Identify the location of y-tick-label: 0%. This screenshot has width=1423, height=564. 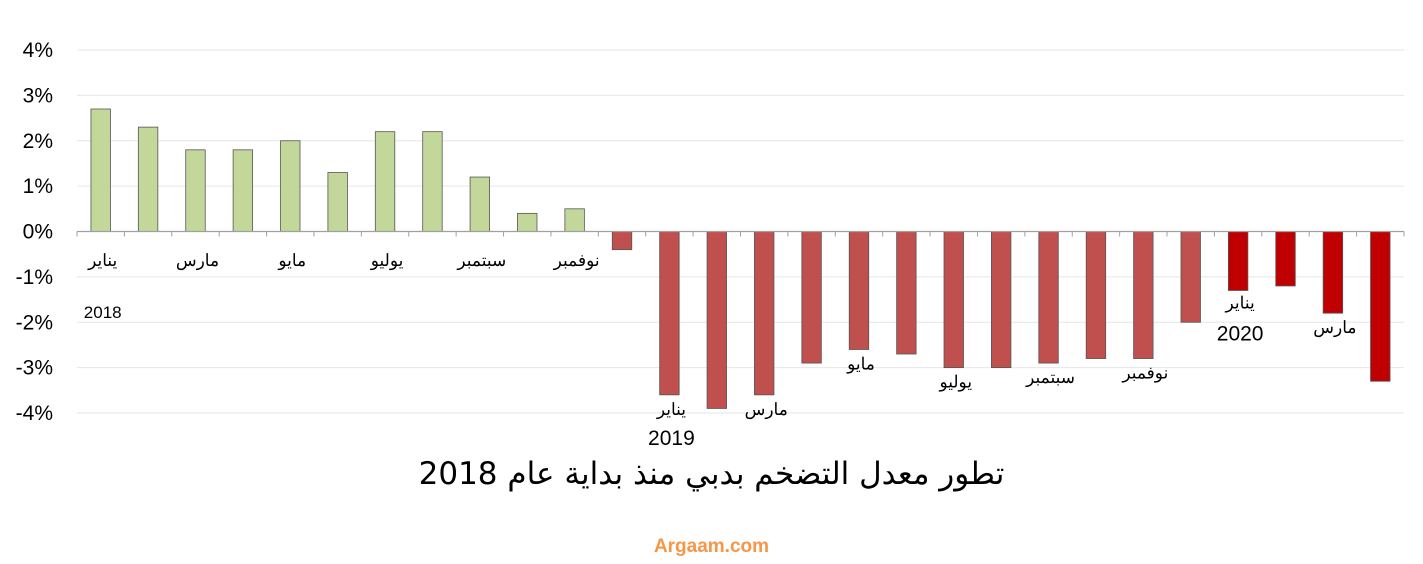
(38, 232).